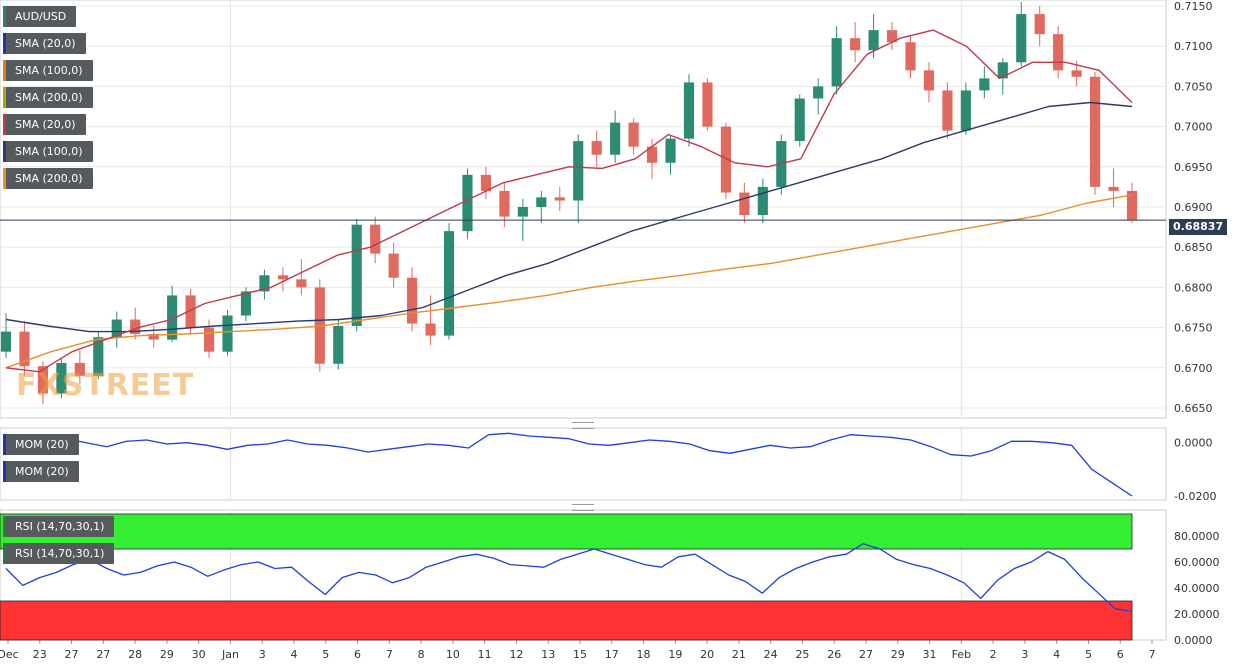 This screenshot has width=1238, height=671. What do you see at coordinates (1152, 654) in the screenshot?
I see `x-tick-label: 7` at bounding box center [1152, 654].